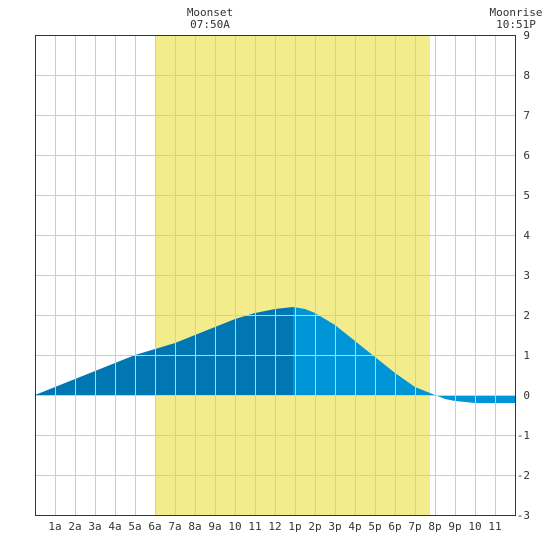 The width and height of the screenshot is (550, 550). I want to click on y-tick-label: 7, so click(526, 115).